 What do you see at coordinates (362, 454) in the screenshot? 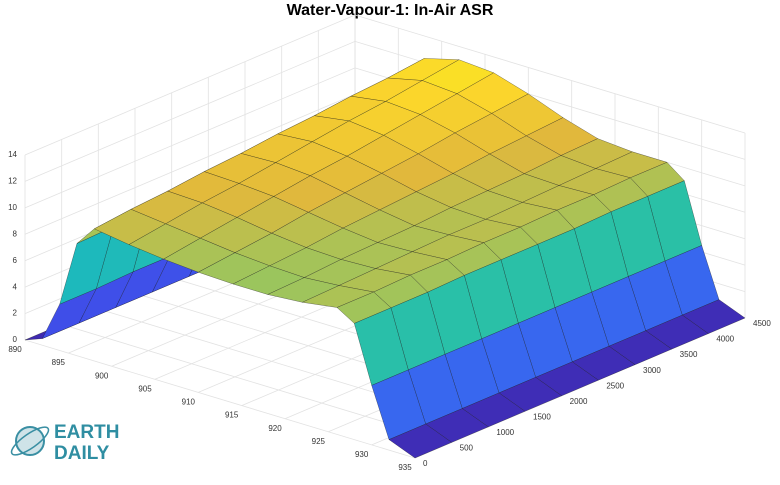
I see `x-tick-label: 930` at bounding box center [362, 454].